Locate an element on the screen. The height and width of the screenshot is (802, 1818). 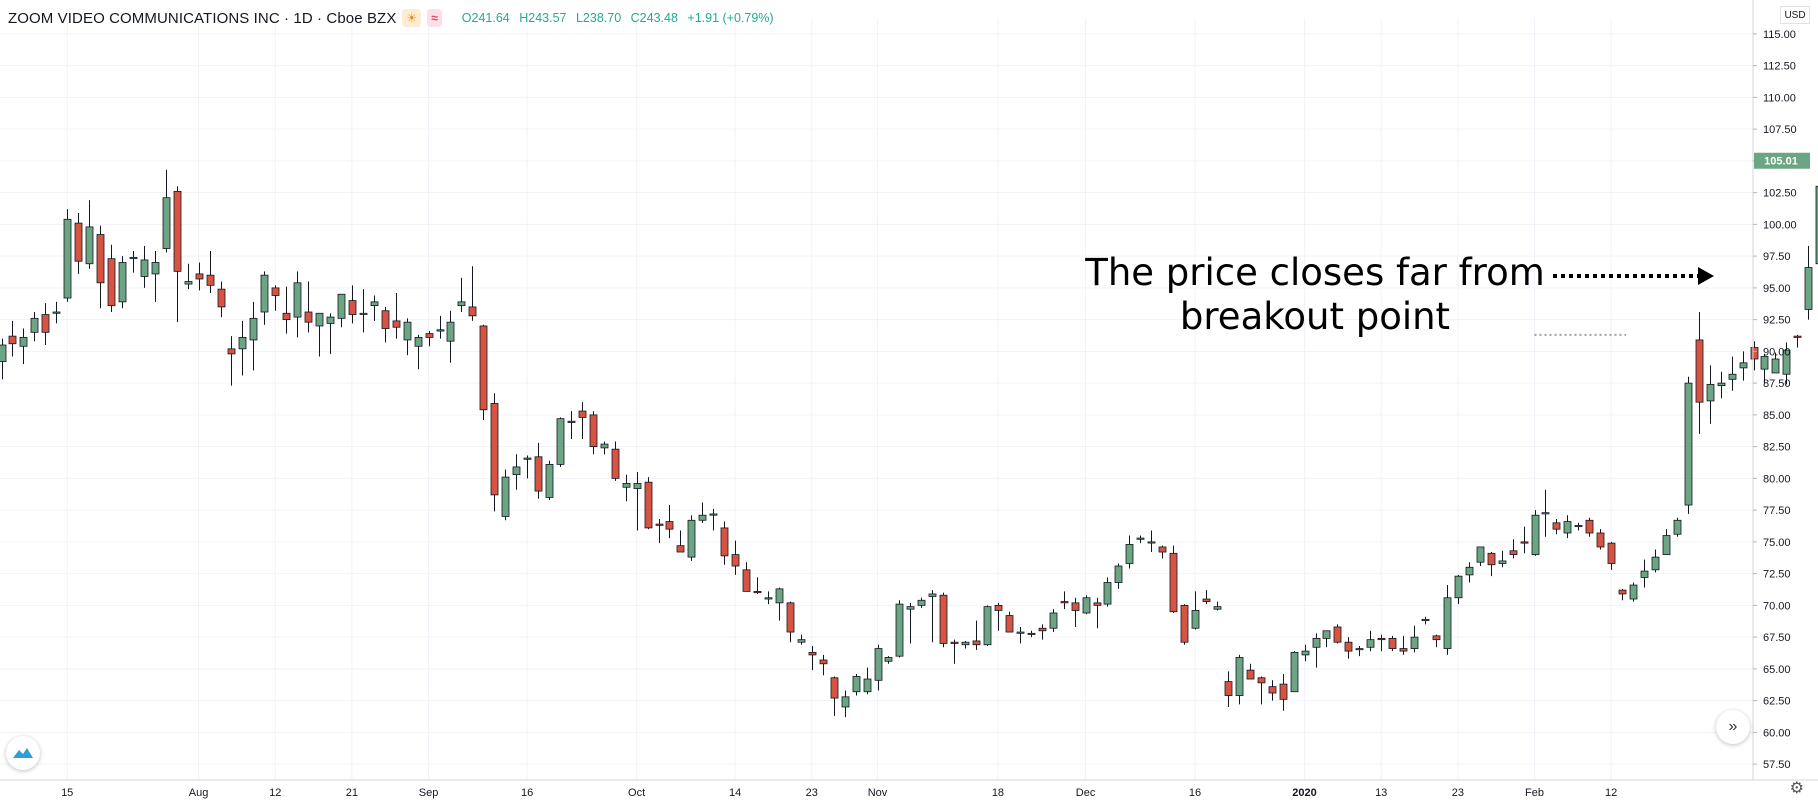
price-tick-label: 62.50 is located at coordinates (1777, 702).